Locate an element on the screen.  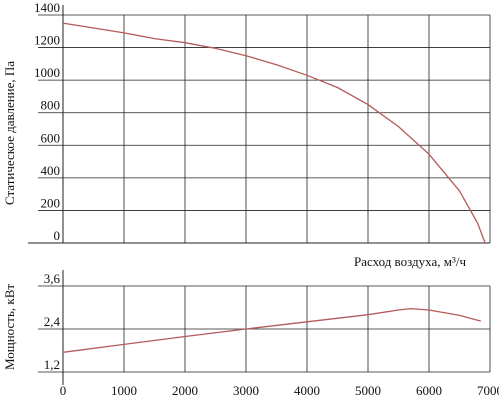
airflow-tick-label: 2000 is located at coordinates (185, 390).